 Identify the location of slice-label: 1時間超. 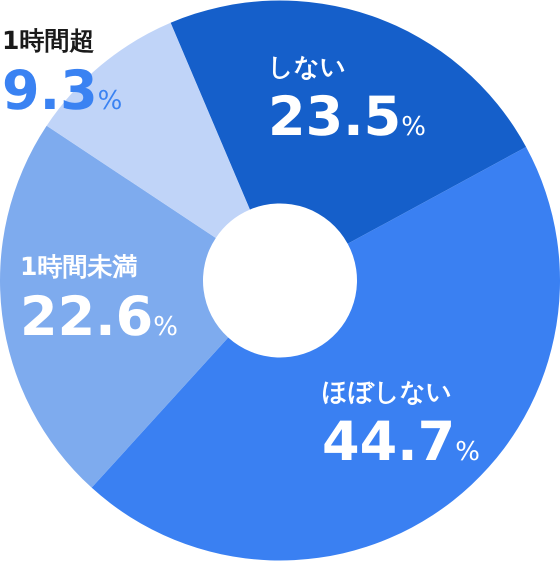
(48, 40).